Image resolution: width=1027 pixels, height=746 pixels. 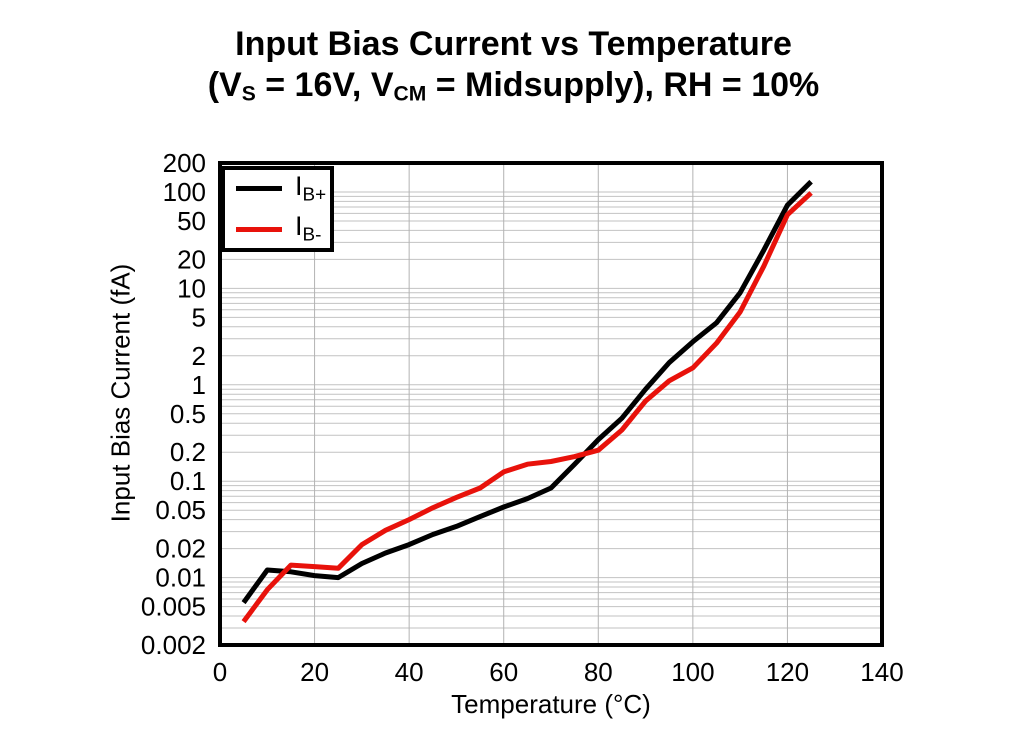 I want to click on y-tick-label: 2, so click(x=199, y=356).